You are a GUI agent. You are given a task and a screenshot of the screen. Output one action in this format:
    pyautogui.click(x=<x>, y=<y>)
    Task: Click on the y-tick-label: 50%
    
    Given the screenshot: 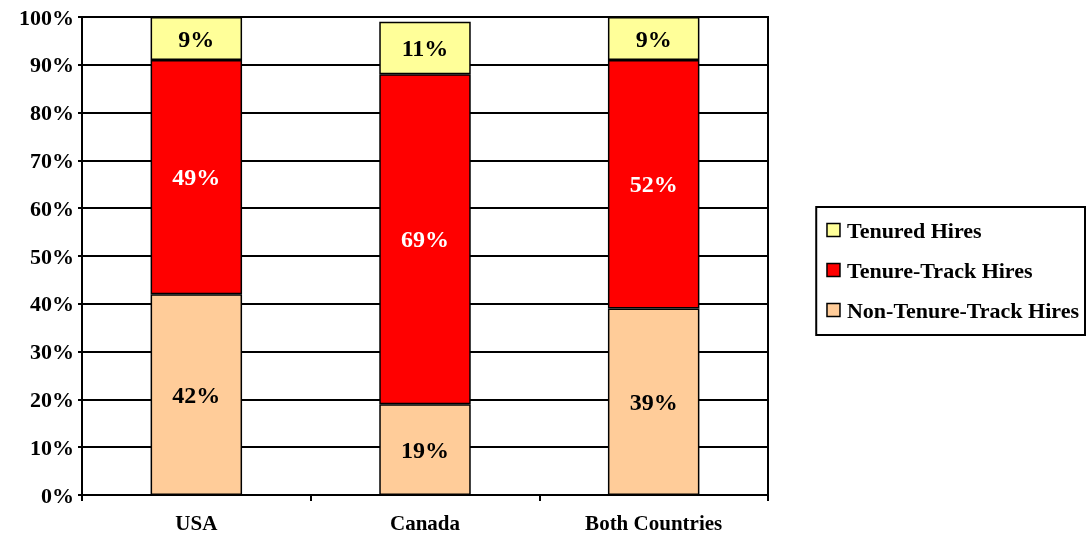 What is the action you would take?
    pyautogui.click(x=52, y=256)
    